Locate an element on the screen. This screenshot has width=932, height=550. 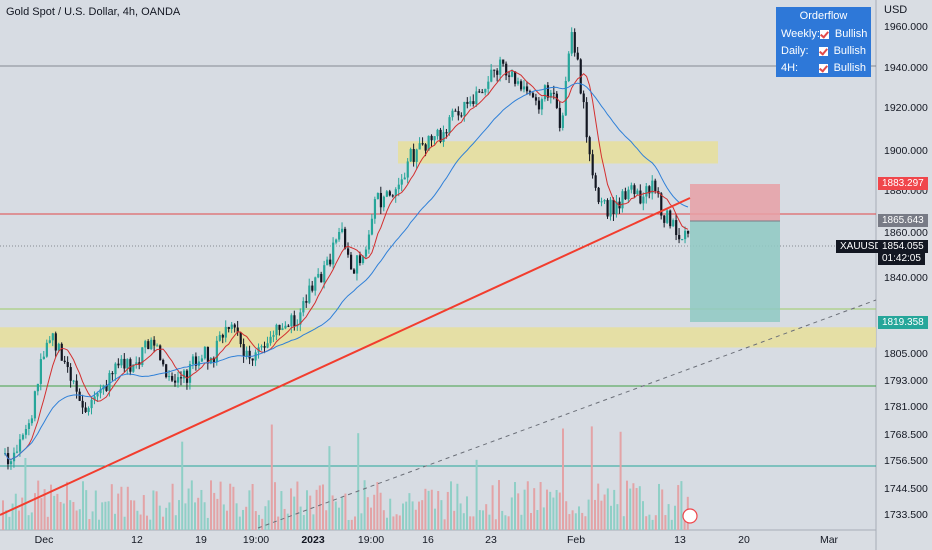
orderflow-label: Weekly: is located at coordinates (800, 34).